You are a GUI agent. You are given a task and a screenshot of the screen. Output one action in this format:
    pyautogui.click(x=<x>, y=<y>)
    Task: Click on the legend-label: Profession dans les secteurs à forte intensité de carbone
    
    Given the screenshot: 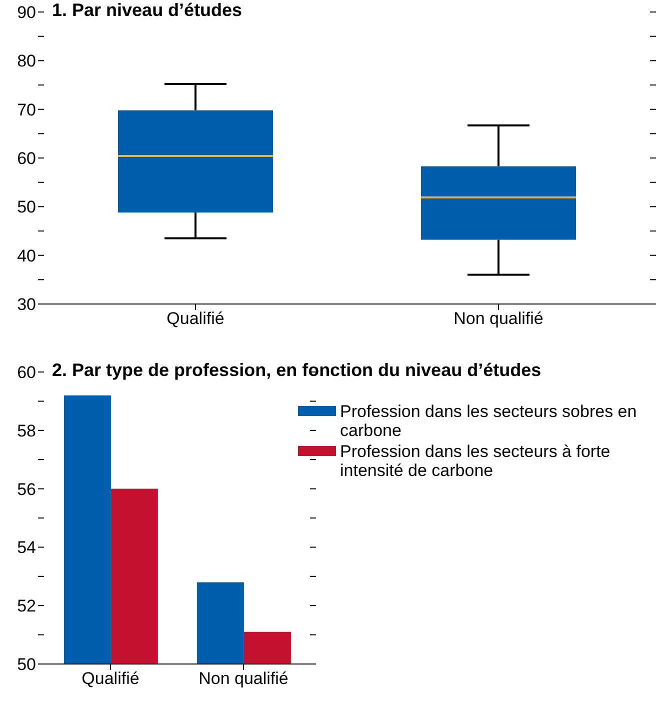 What is the action you would take?
    pyautogui.click(x=476, y=461)
    